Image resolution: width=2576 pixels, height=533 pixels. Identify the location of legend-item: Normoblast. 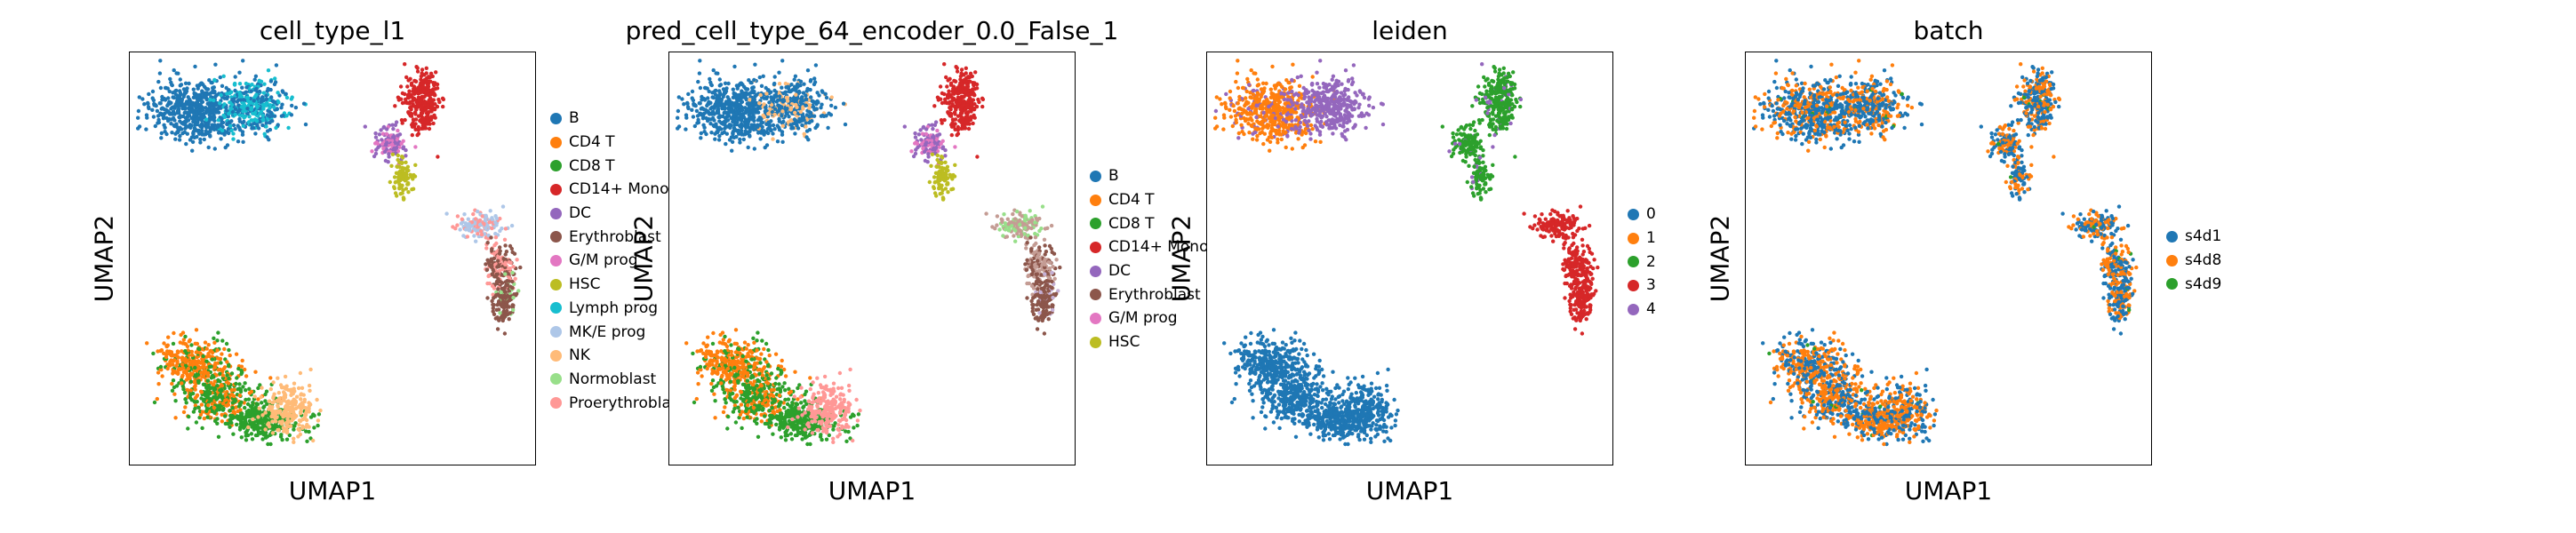
(617, 380).